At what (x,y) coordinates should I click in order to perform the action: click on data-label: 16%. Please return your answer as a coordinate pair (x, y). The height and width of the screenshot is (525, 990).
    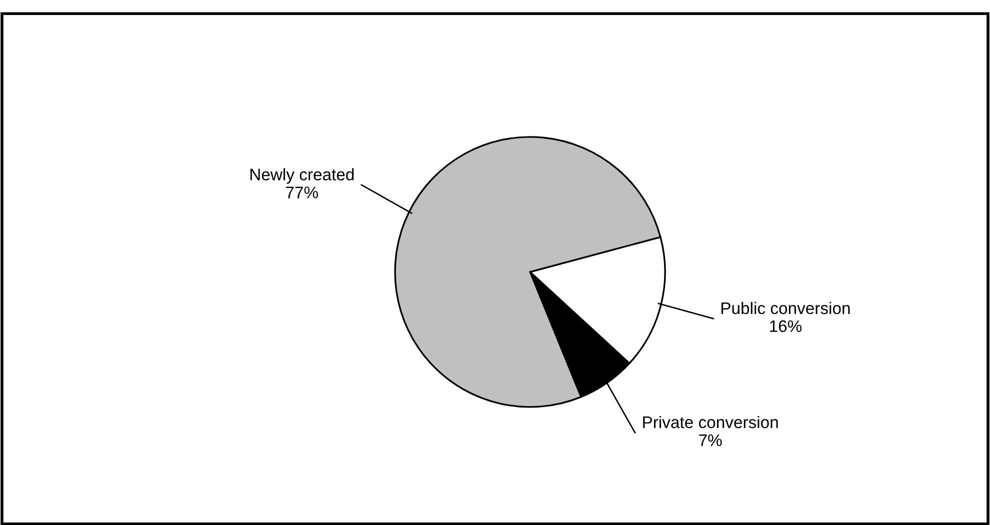
    Looking at the image, I should click on (786, 326).